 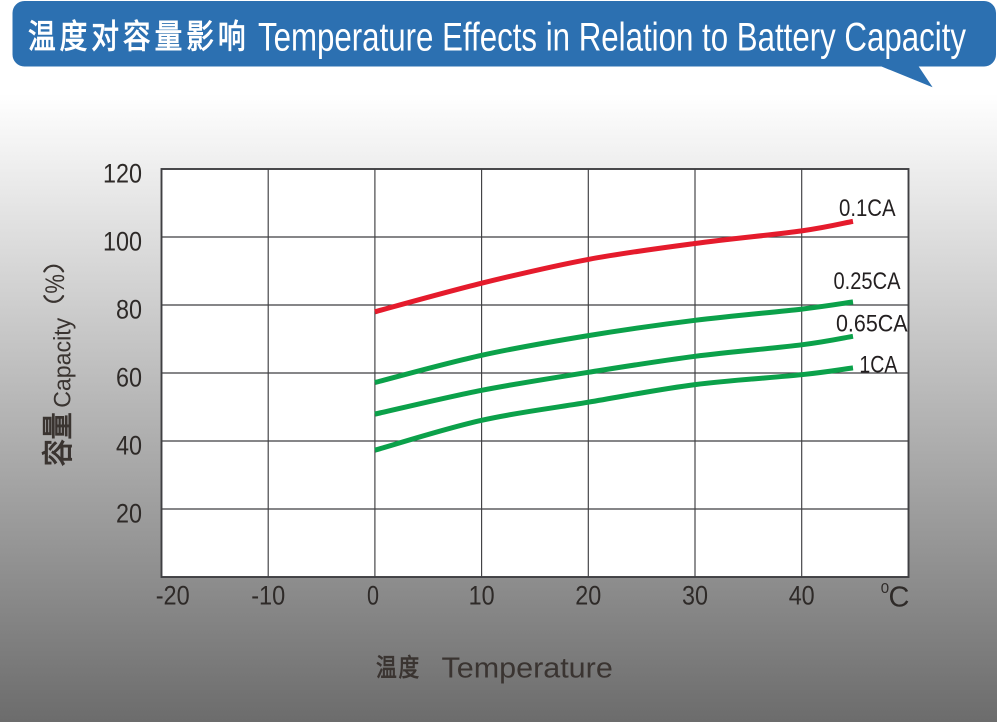 What do you see at coordinates (482, 596) in the screenshot?
I see `svg-text: 10` at bounding box center [482, 596].